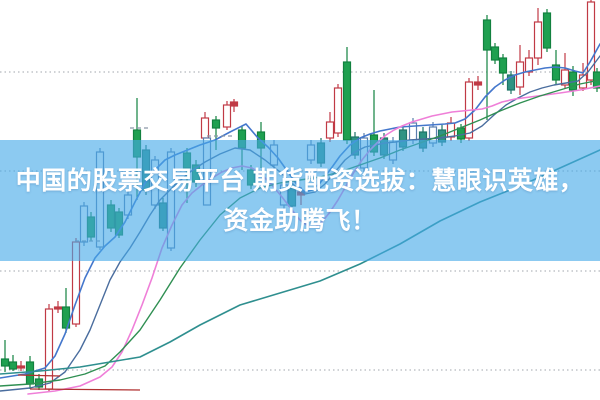  I want to click on promo-text-line-2: 资金助腾飞！, so click(300, 220).